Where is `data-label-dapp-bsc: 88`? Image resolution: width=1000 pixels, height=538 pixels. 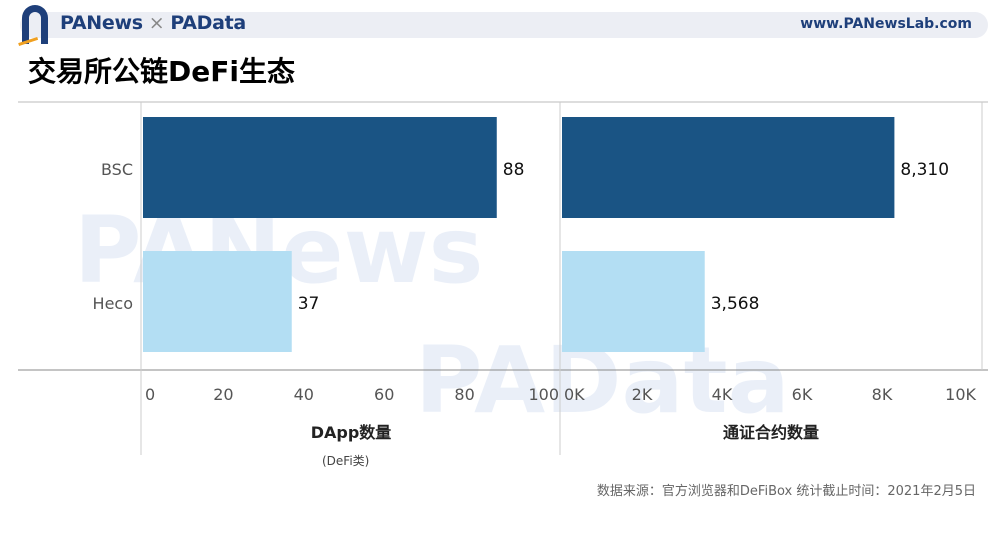 data-label-dapp-bsc: 88 is located at coordinates (514, 170).